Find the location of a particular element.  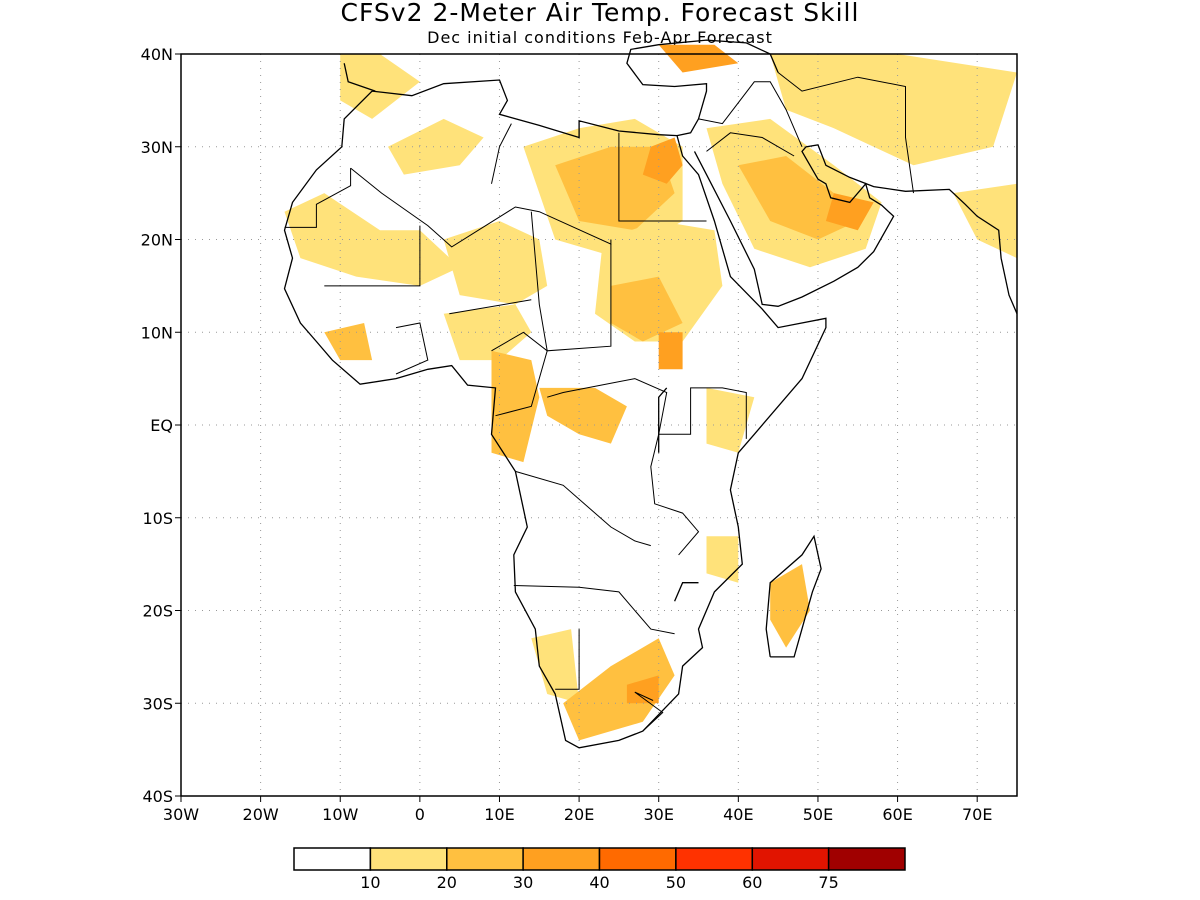

colorbar-label: 20 is located at coordinates (447, 882).